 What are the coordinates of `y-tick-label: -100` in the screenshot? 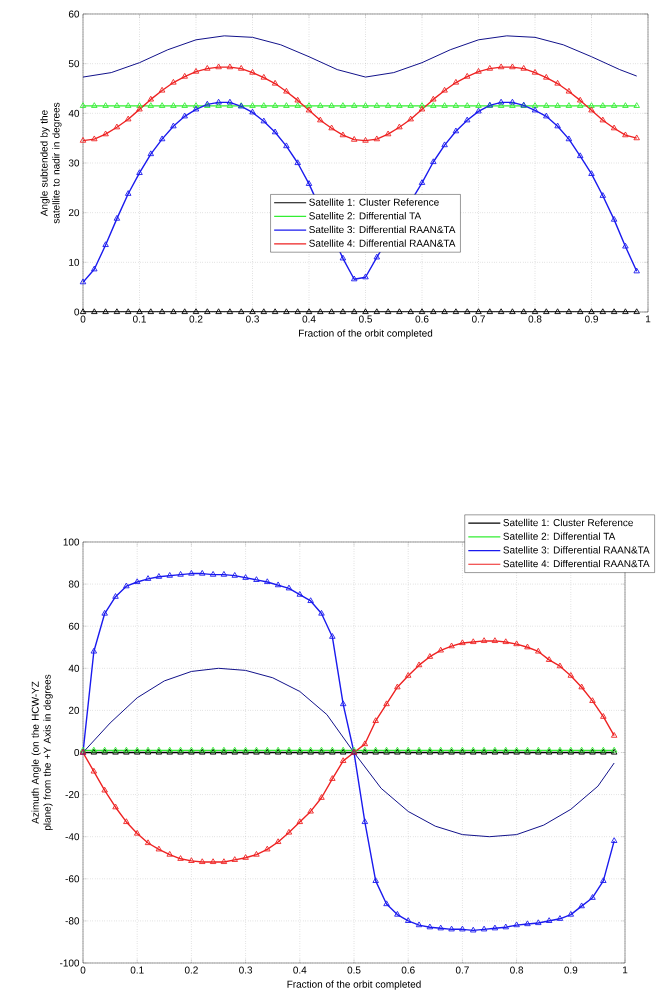 It's located at (69, 963).